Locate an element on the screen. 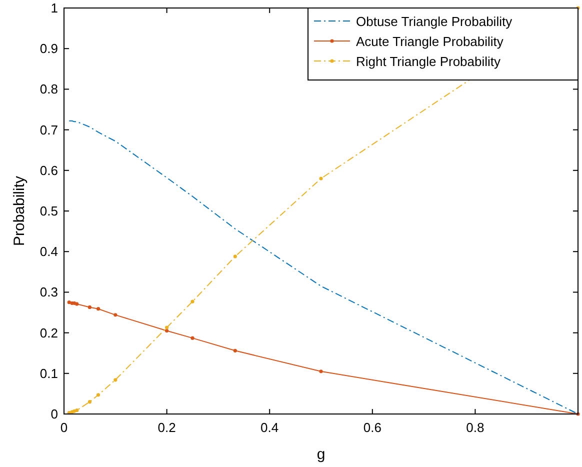  legend-label: Right Triangle Probability is located at coordinates (429, 61).